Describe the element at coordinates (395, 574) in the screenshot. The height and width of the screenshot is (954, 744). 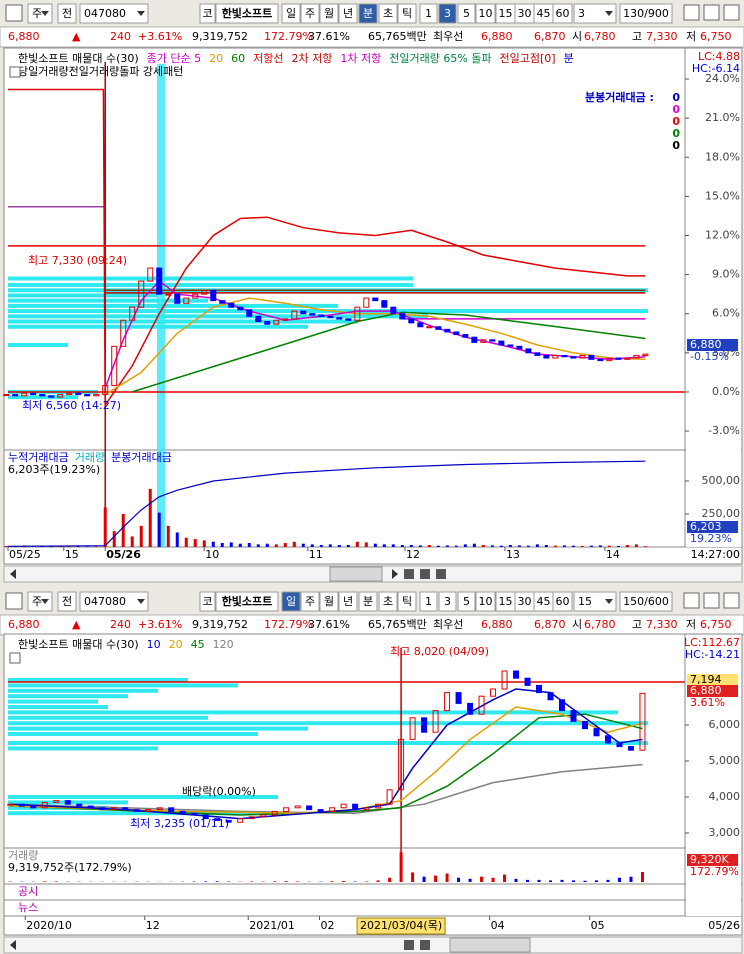
I see `scroll-right` at that location.